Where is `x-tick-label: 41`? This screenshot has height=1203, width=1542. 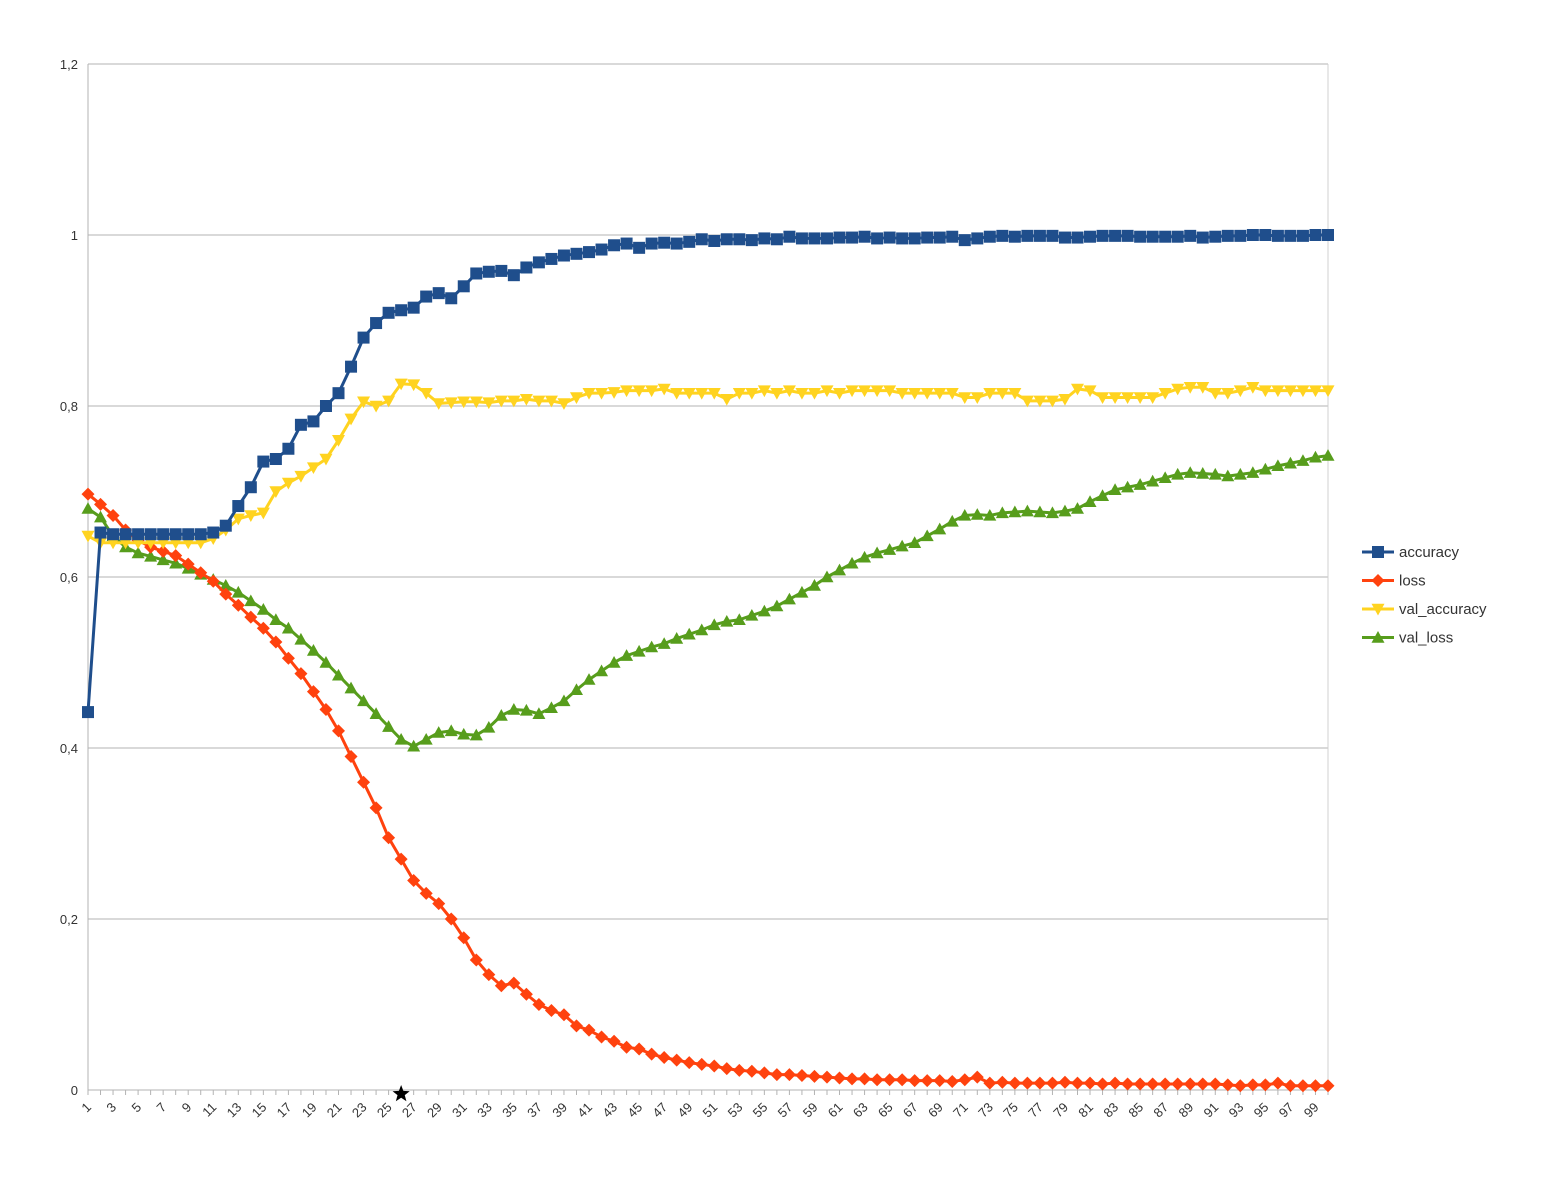
x-tick-label: 41 is located at coordinates (584, 1110).